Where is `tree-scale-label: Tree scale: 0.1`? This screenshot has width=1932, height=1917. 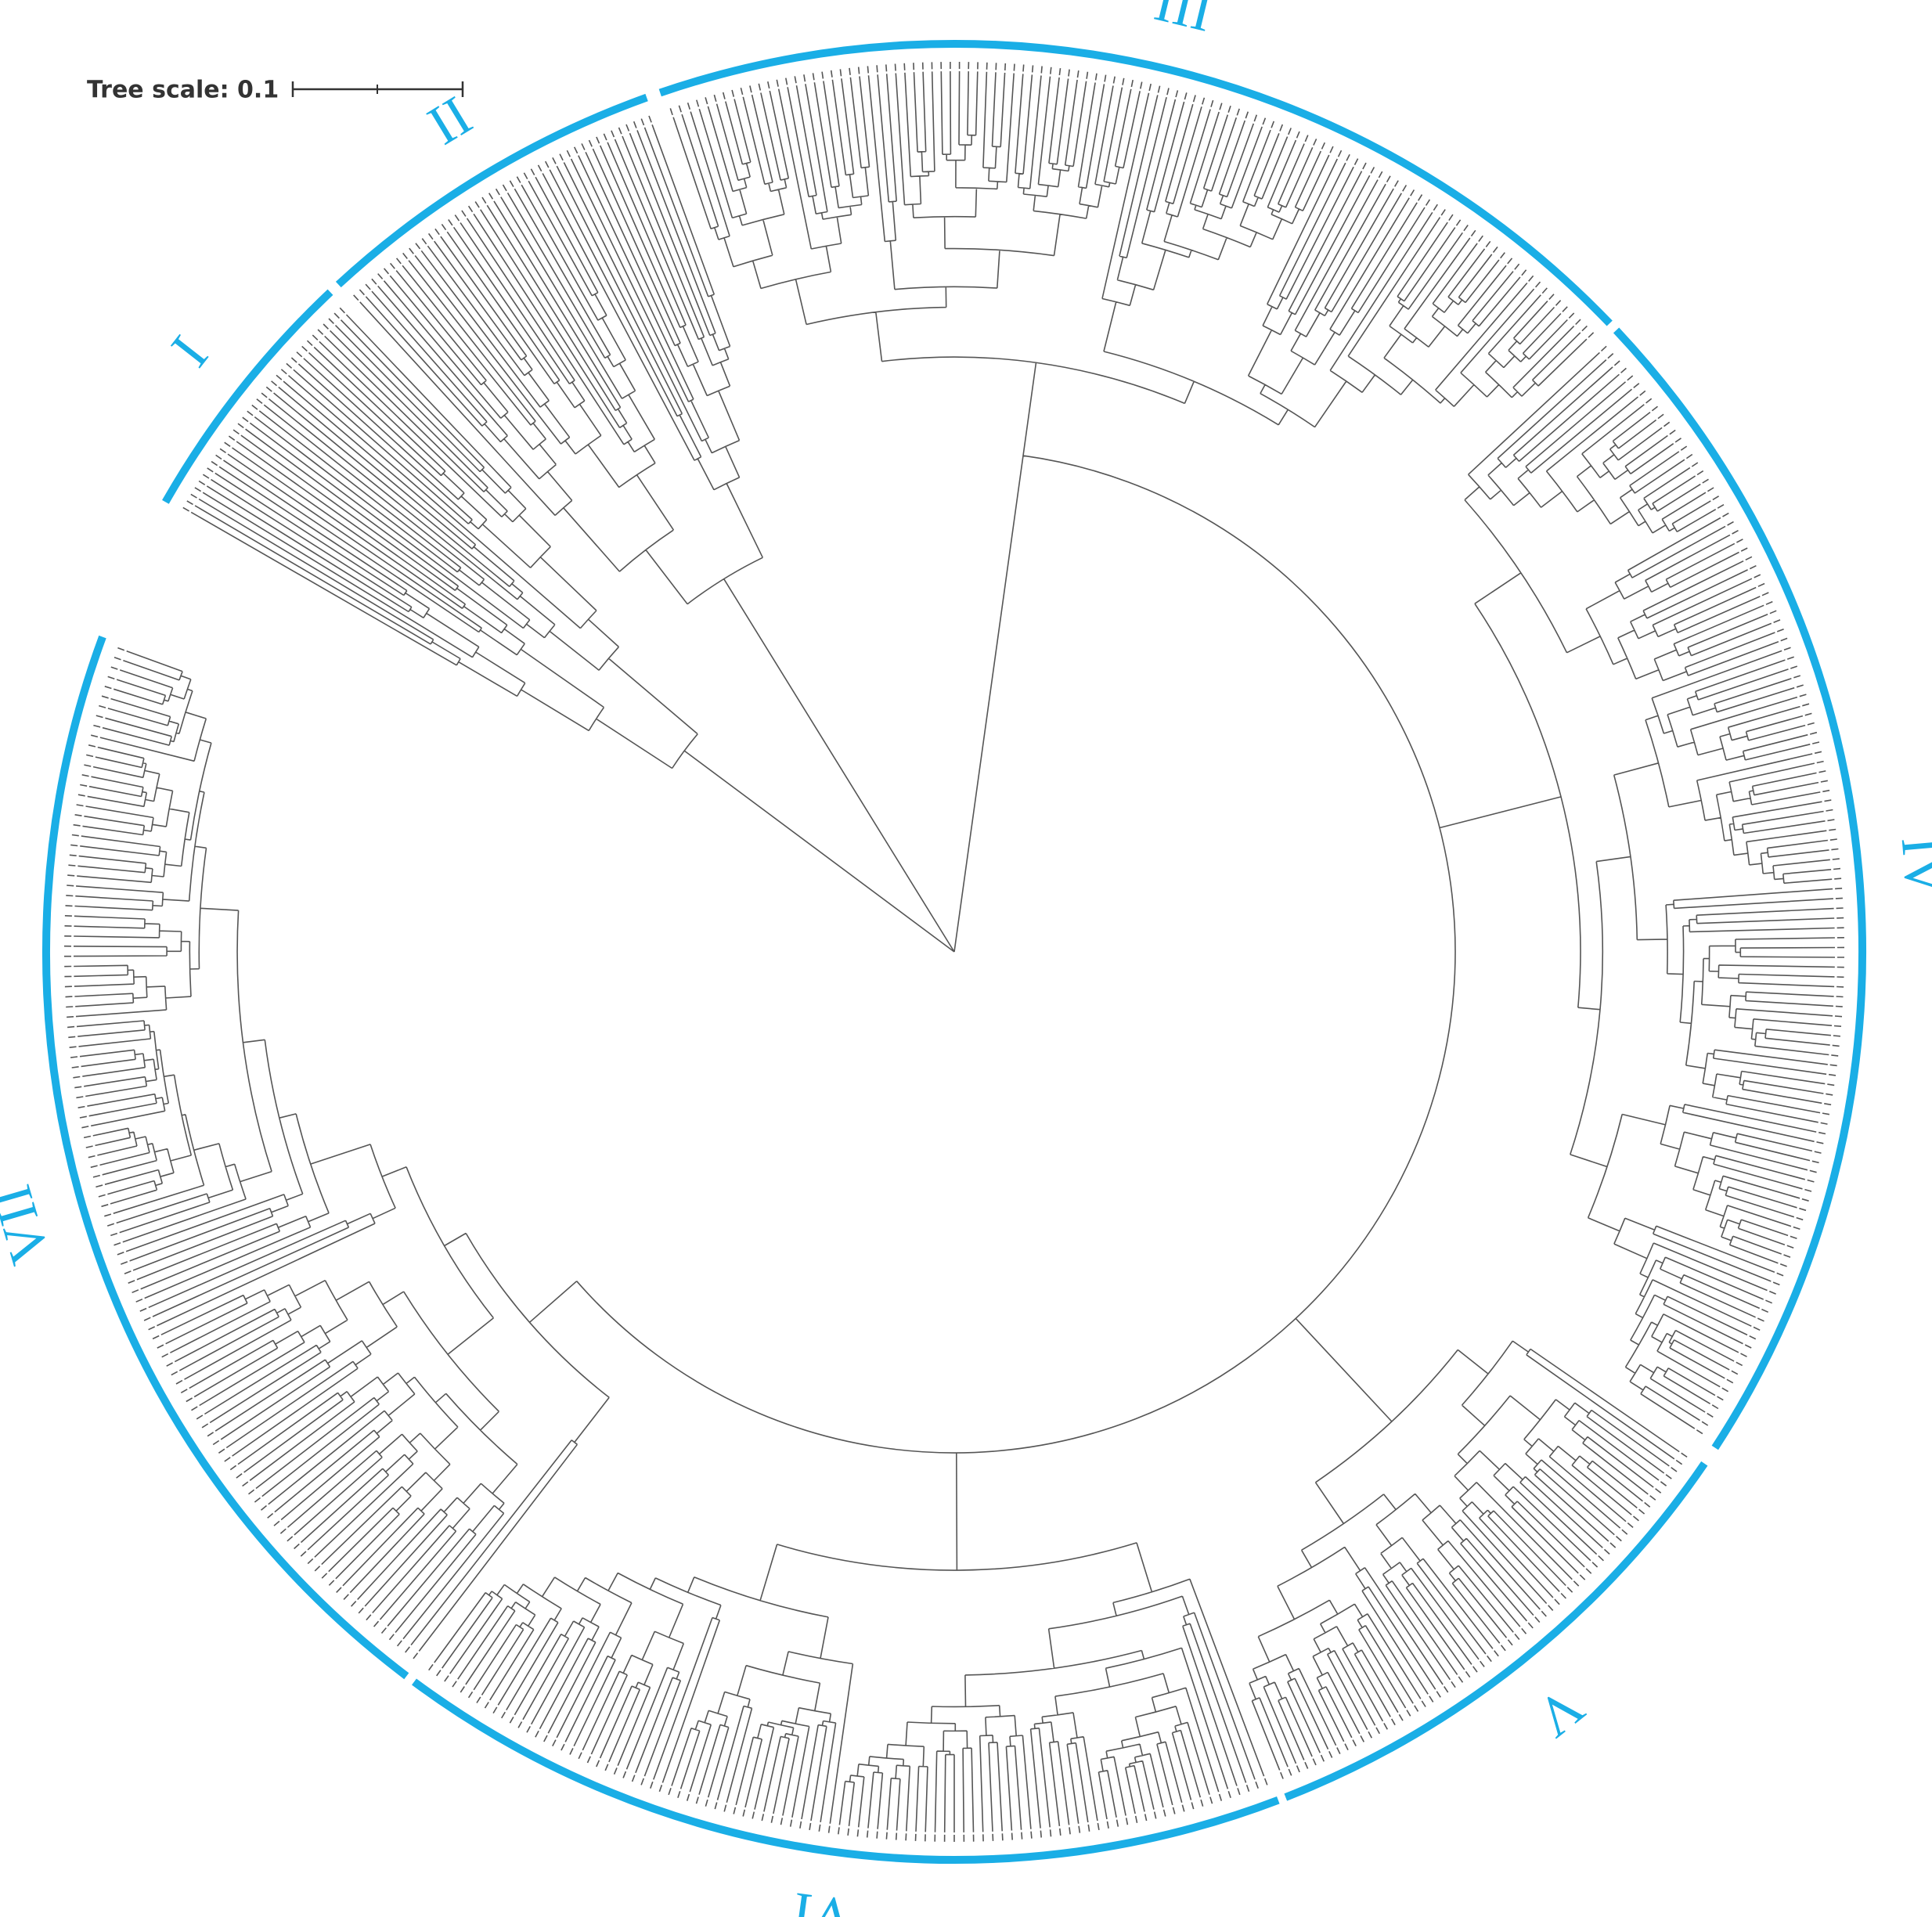 tree-scale-label: Tree scale: 0.1 is located at coordinates (183, 90).